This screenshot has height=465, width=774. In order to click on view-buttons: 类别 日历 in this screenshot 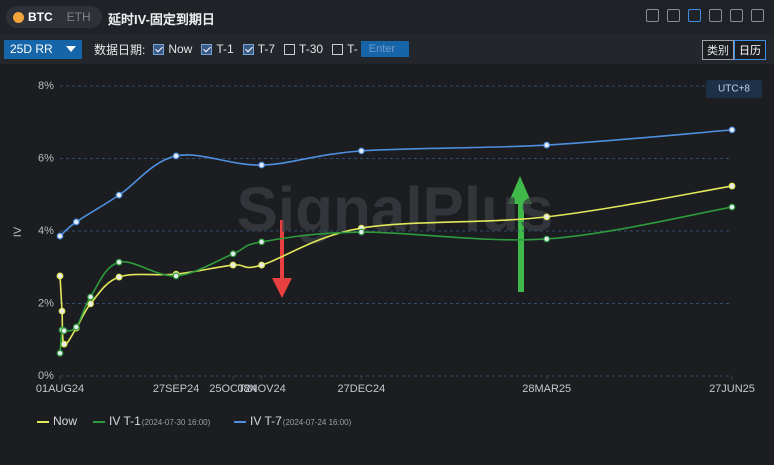, I will do `click(734, 50)`.